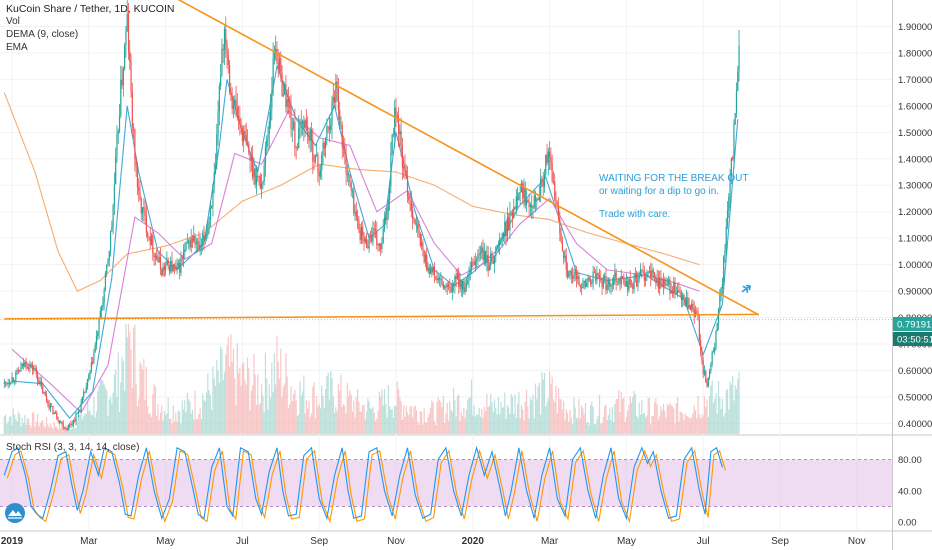 This screenshot has height=550, width=932. Describe the element at coordinates (13, 21) in the screenshot. I see `volume-legend: Vol` at that location.